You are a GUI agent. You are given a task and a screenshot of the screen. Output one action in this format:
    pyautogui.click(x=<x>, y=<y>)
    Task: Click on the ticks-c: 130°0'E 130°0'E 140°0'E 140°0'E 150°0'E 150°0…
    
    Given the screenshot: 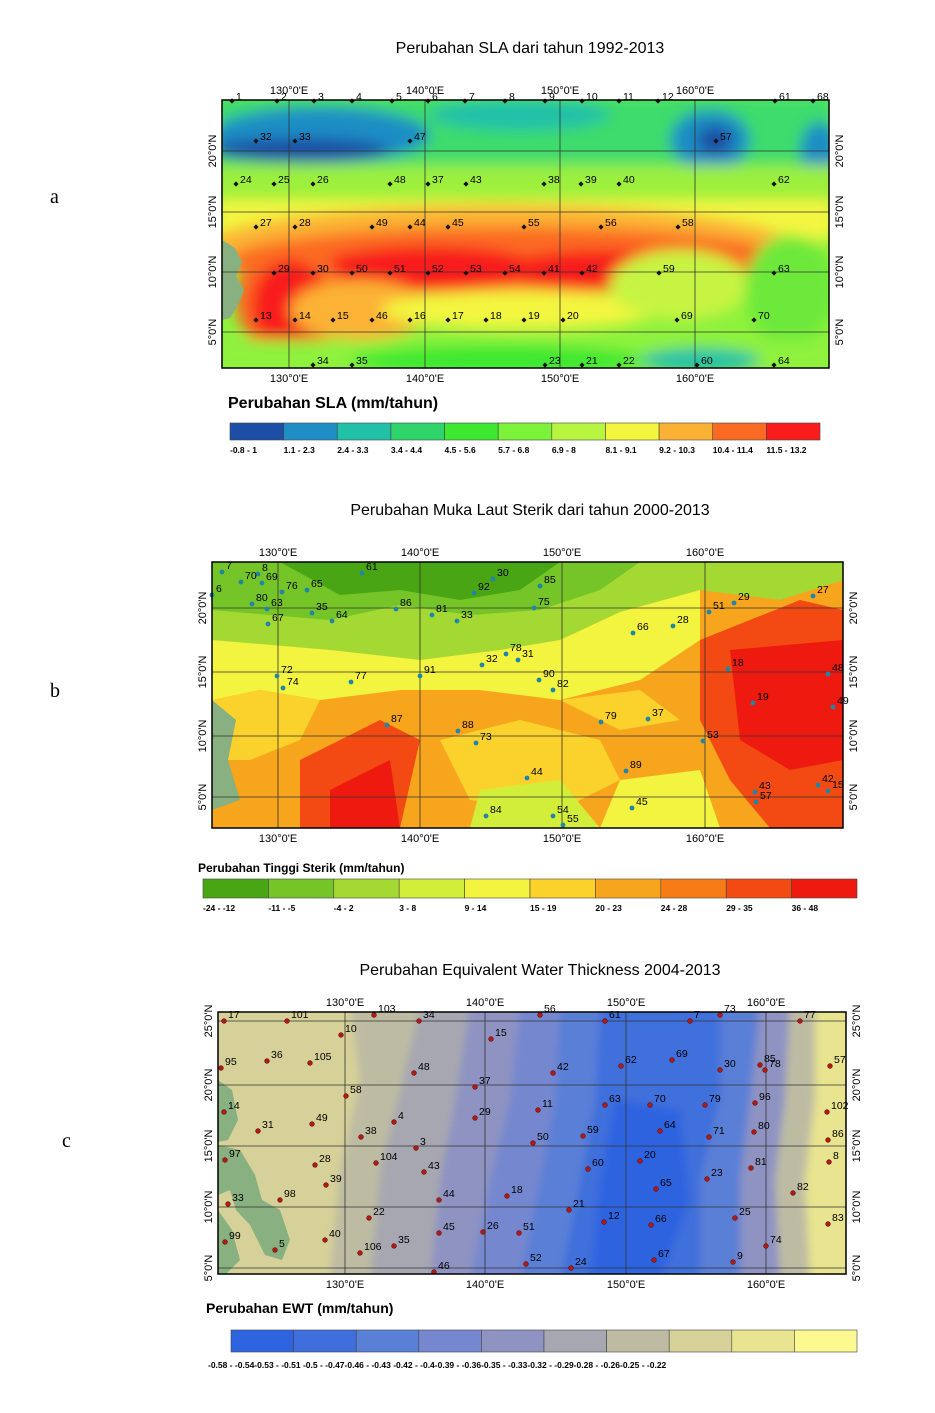 What is the action you would take?
    pyautogui.click(x=533, y=1144)
    